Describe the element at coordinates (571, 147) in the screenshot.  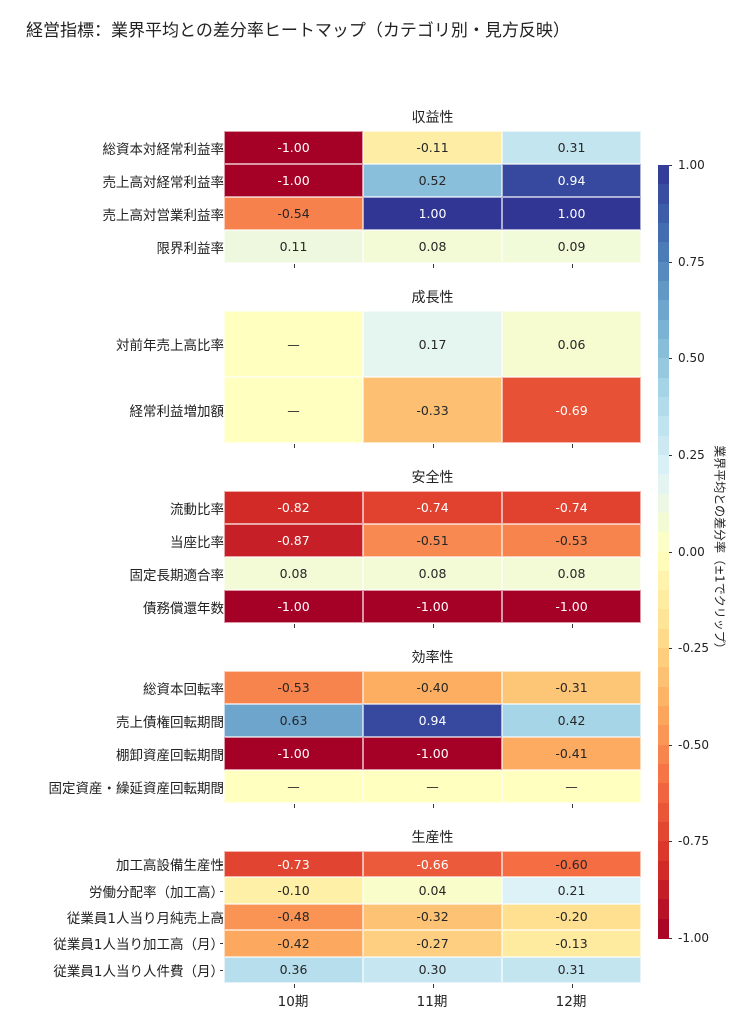
I see `heatmap-cell: 0.31` at that location.